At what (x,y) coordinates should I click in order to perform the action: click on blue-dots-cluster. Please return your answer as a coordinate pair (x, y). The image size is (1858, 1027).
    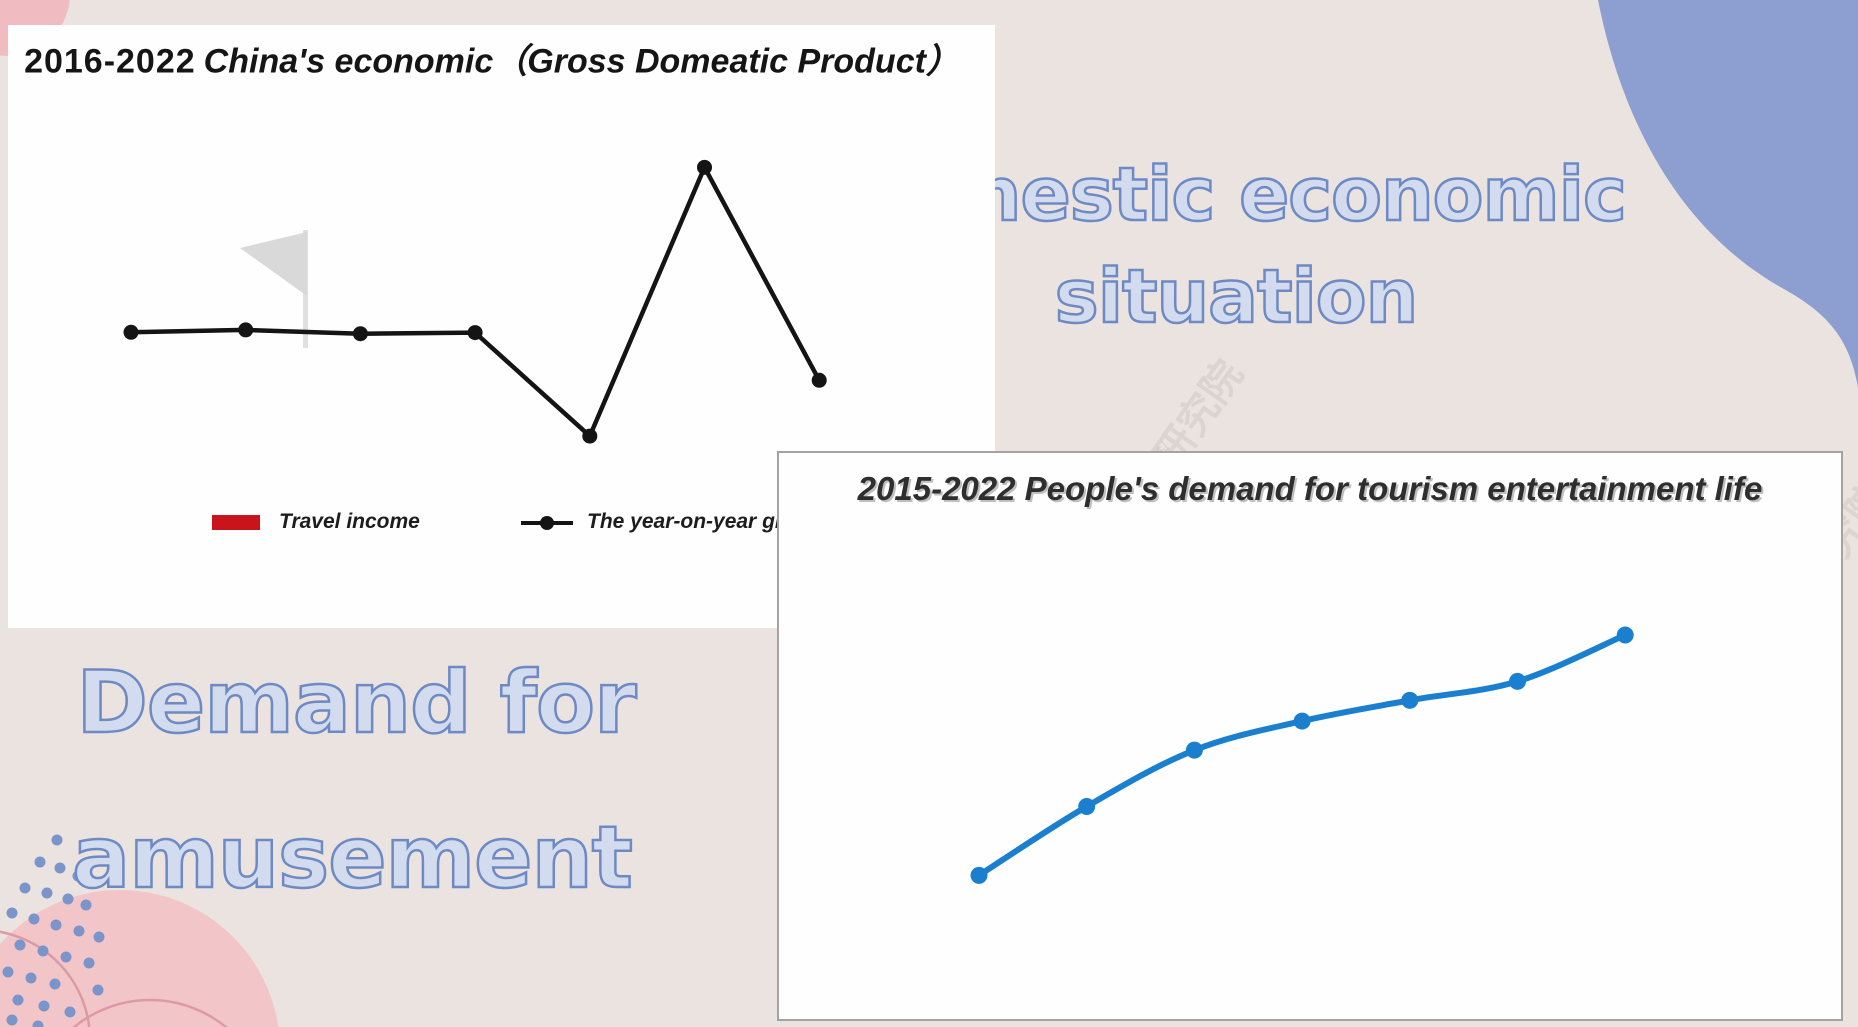
    Looking at the image, I should click on (53, 930).